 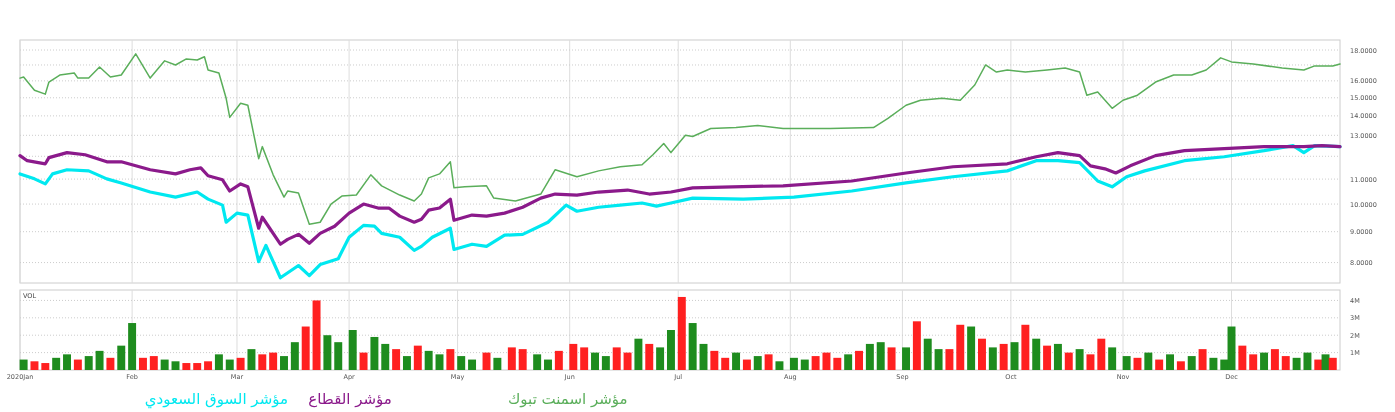 I want to click on text: مؤشر السوق السعودي, so click(x=216, y=399).